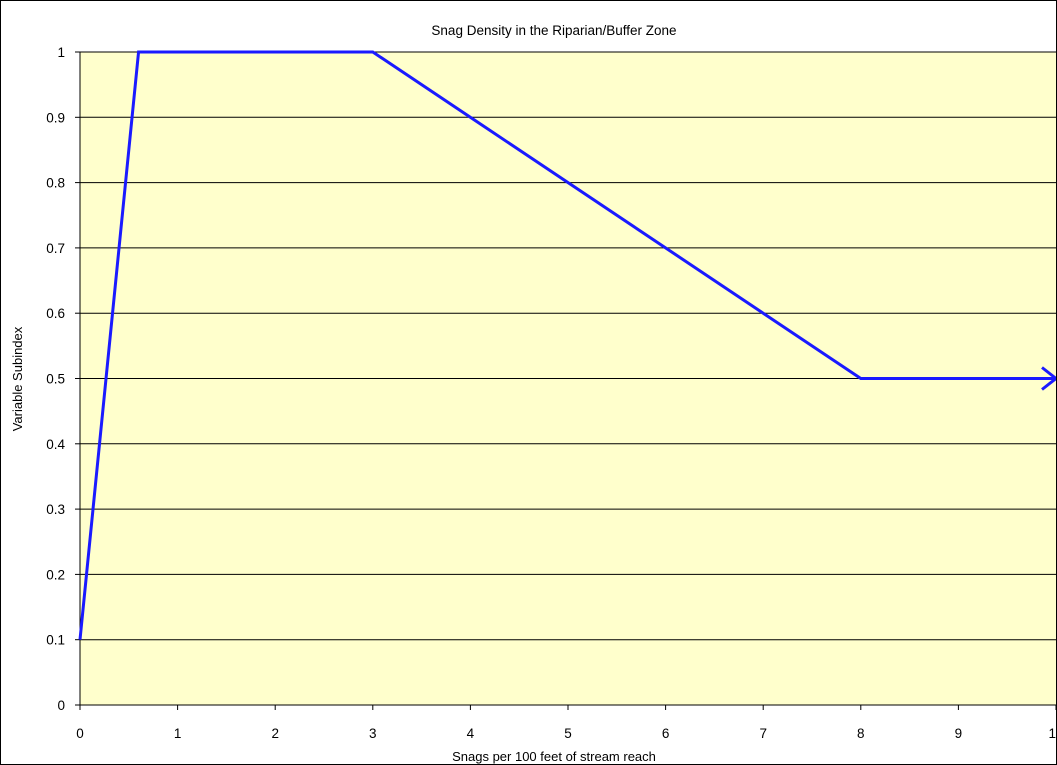 The height and width of the screenshot is (765, 1057). Describe the element at coordinates (1052, 733) in the screenshot. I see `x-tick-label: 10` at that location.